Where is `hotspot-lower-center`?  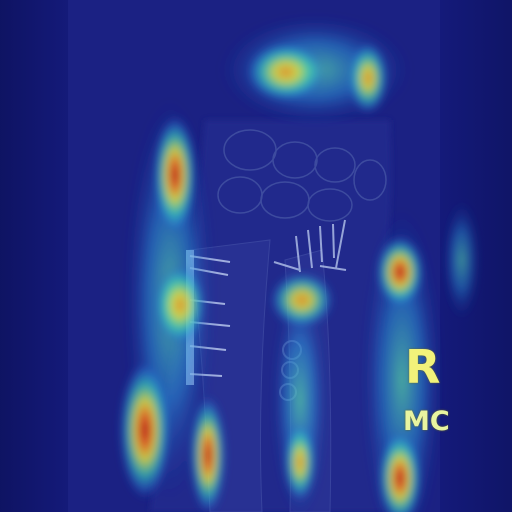 hotspot-lower-center is located at coordinates (300, 462).